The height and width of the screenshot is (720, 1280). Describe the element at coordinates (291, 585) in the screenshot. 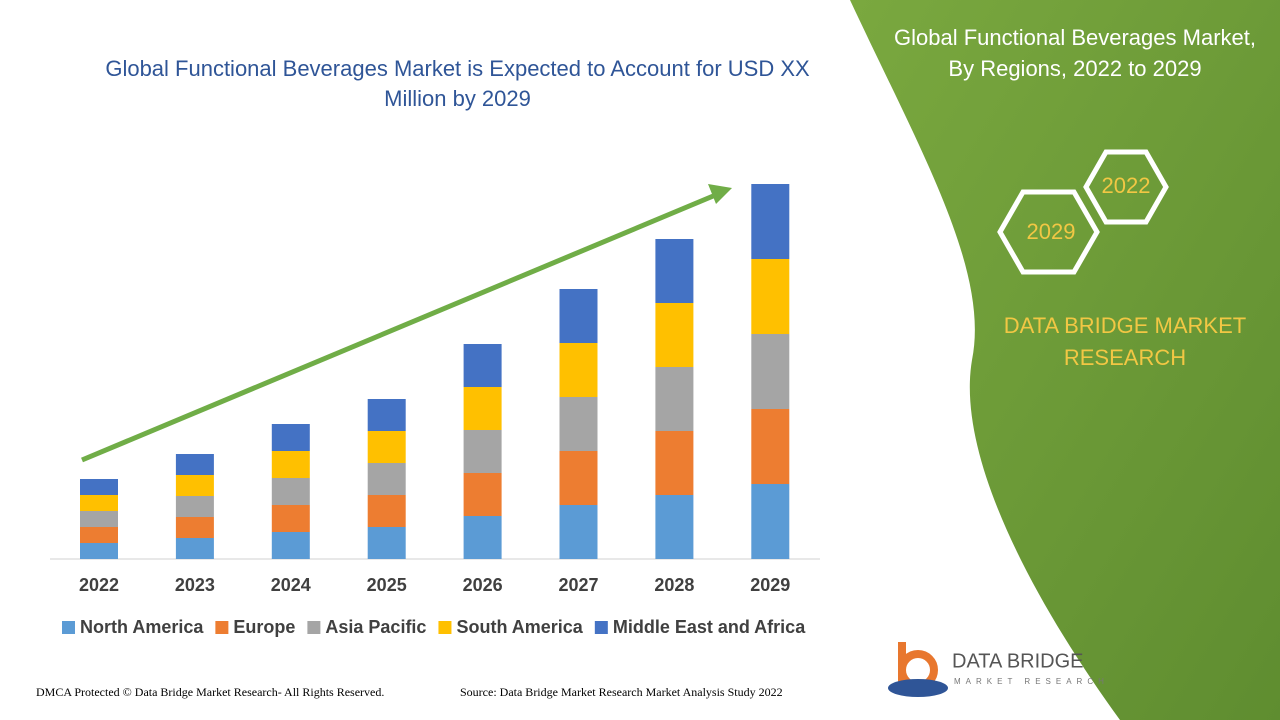

I see `x-tick-label: 2024` at that location.